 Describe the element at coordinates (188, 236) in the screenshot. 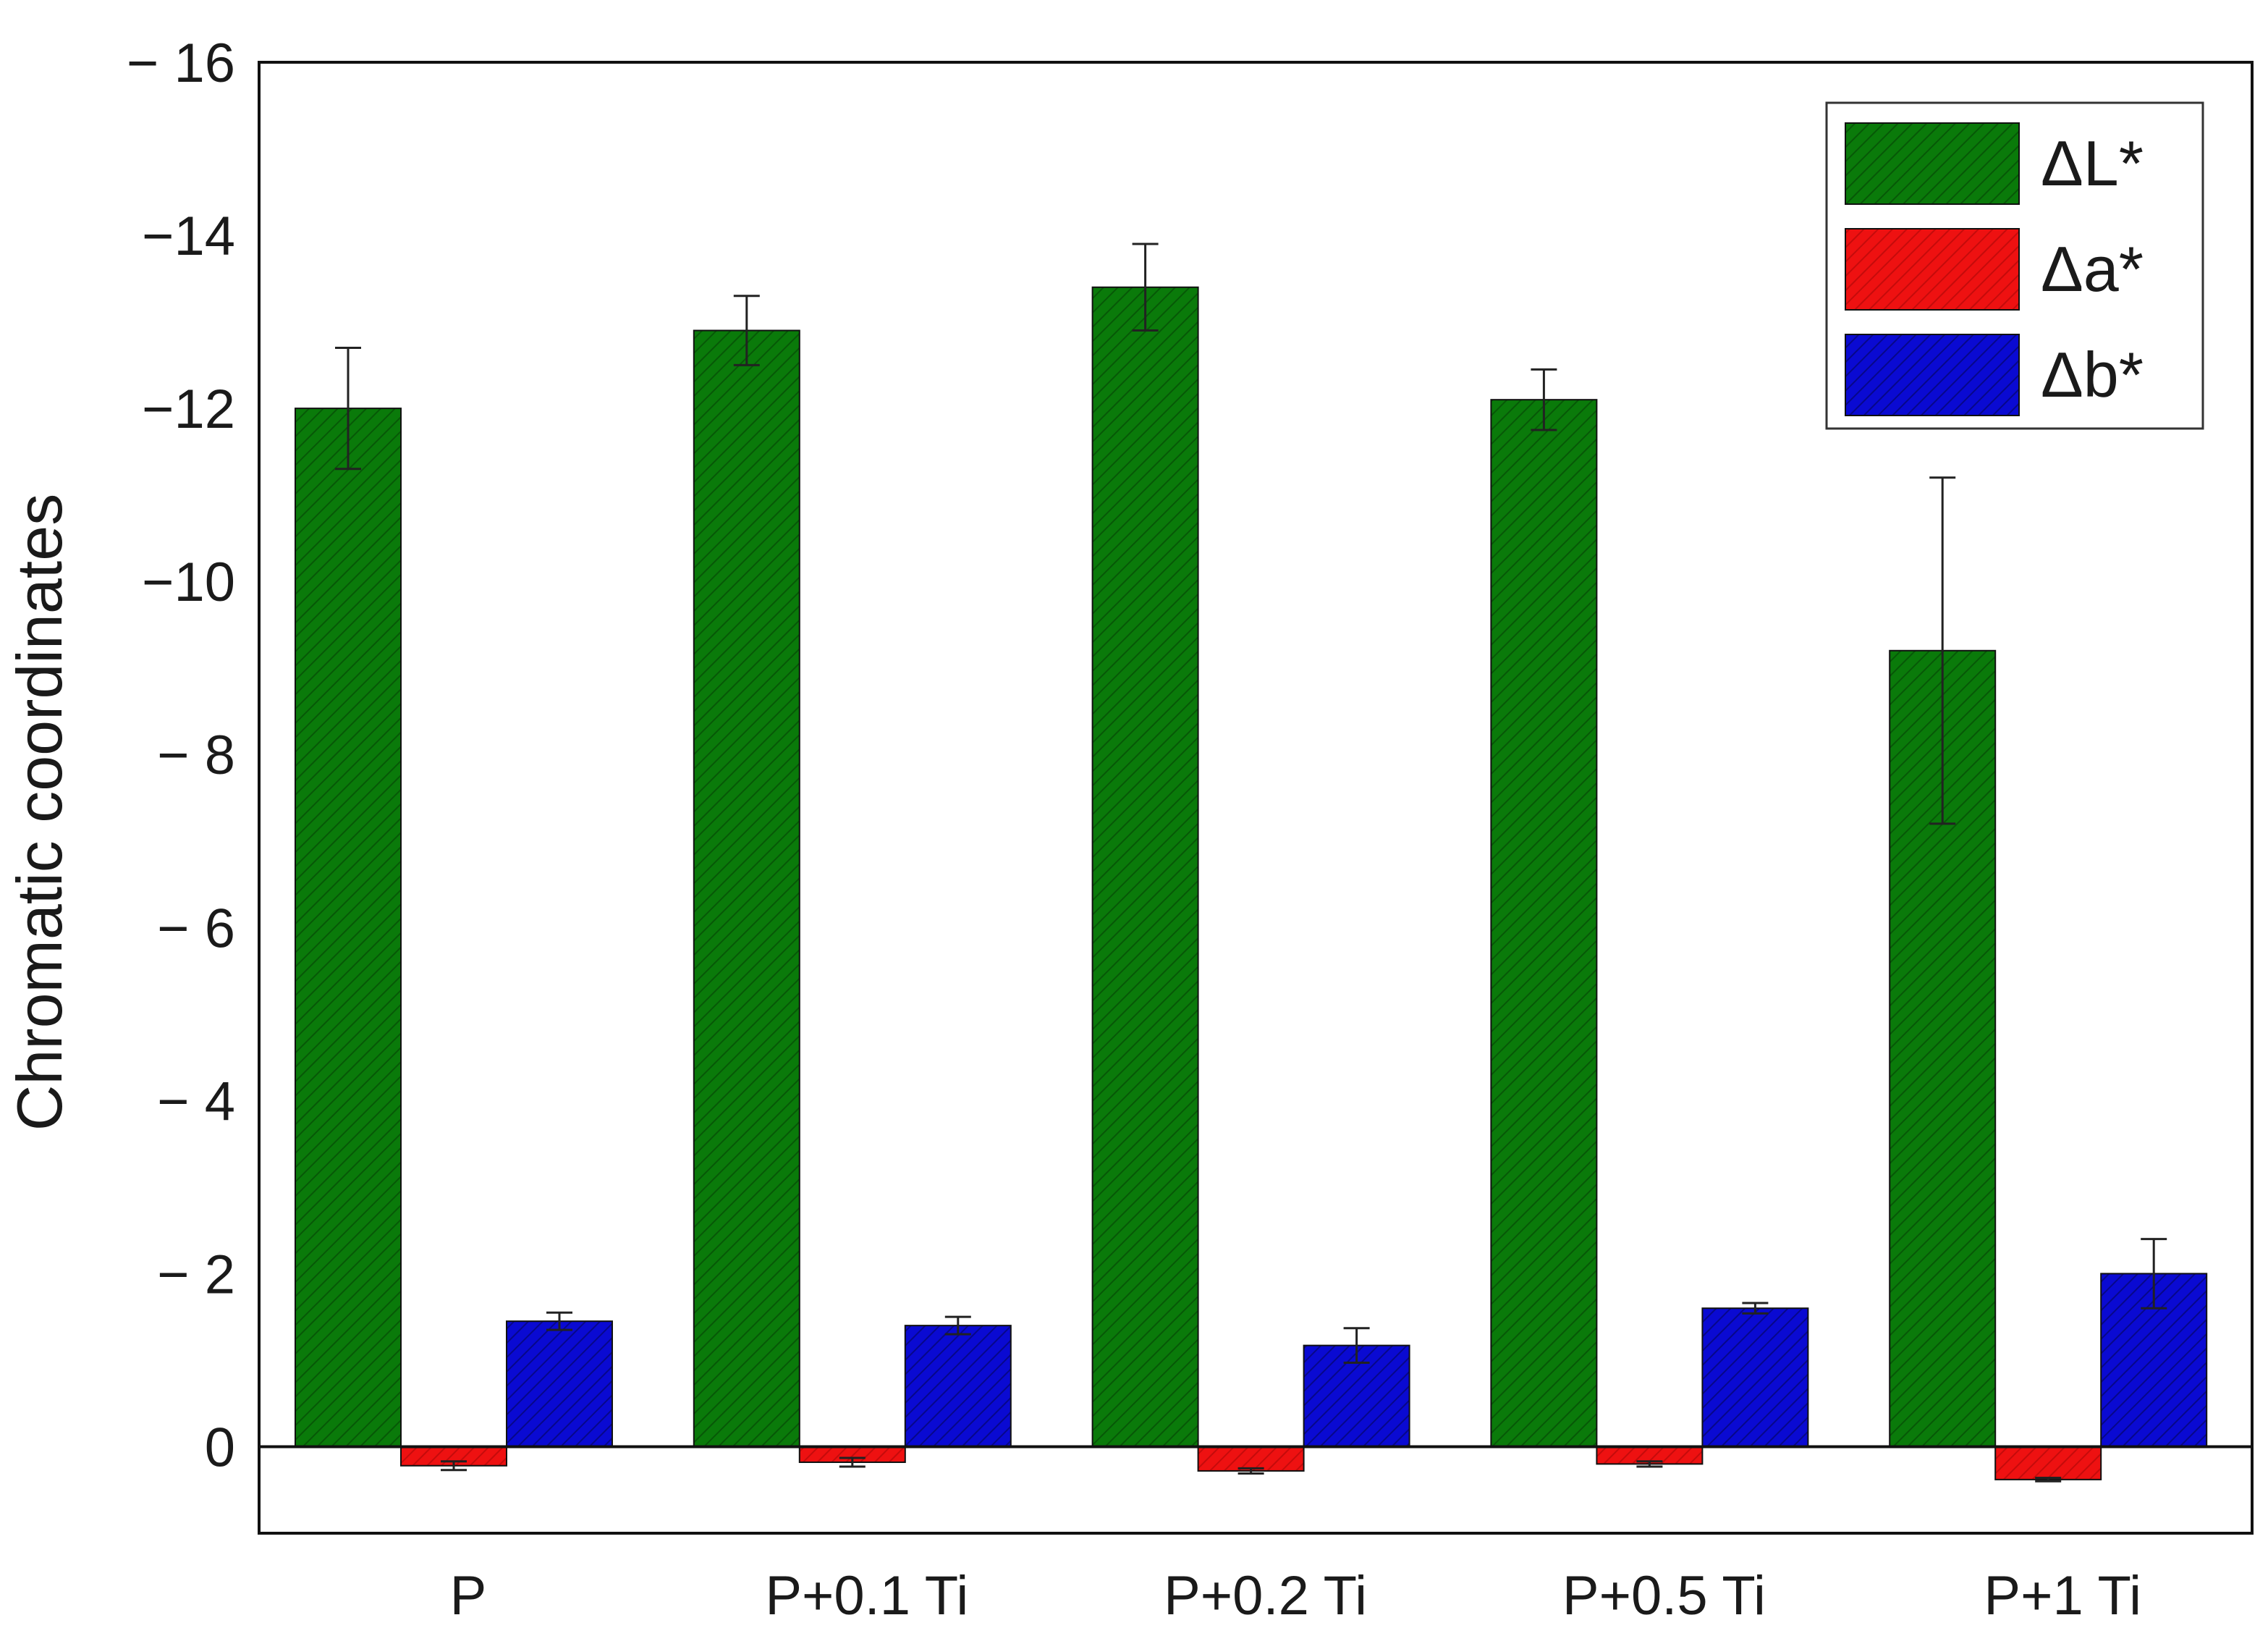

I see `y-tick-label-14: −14` at that location.